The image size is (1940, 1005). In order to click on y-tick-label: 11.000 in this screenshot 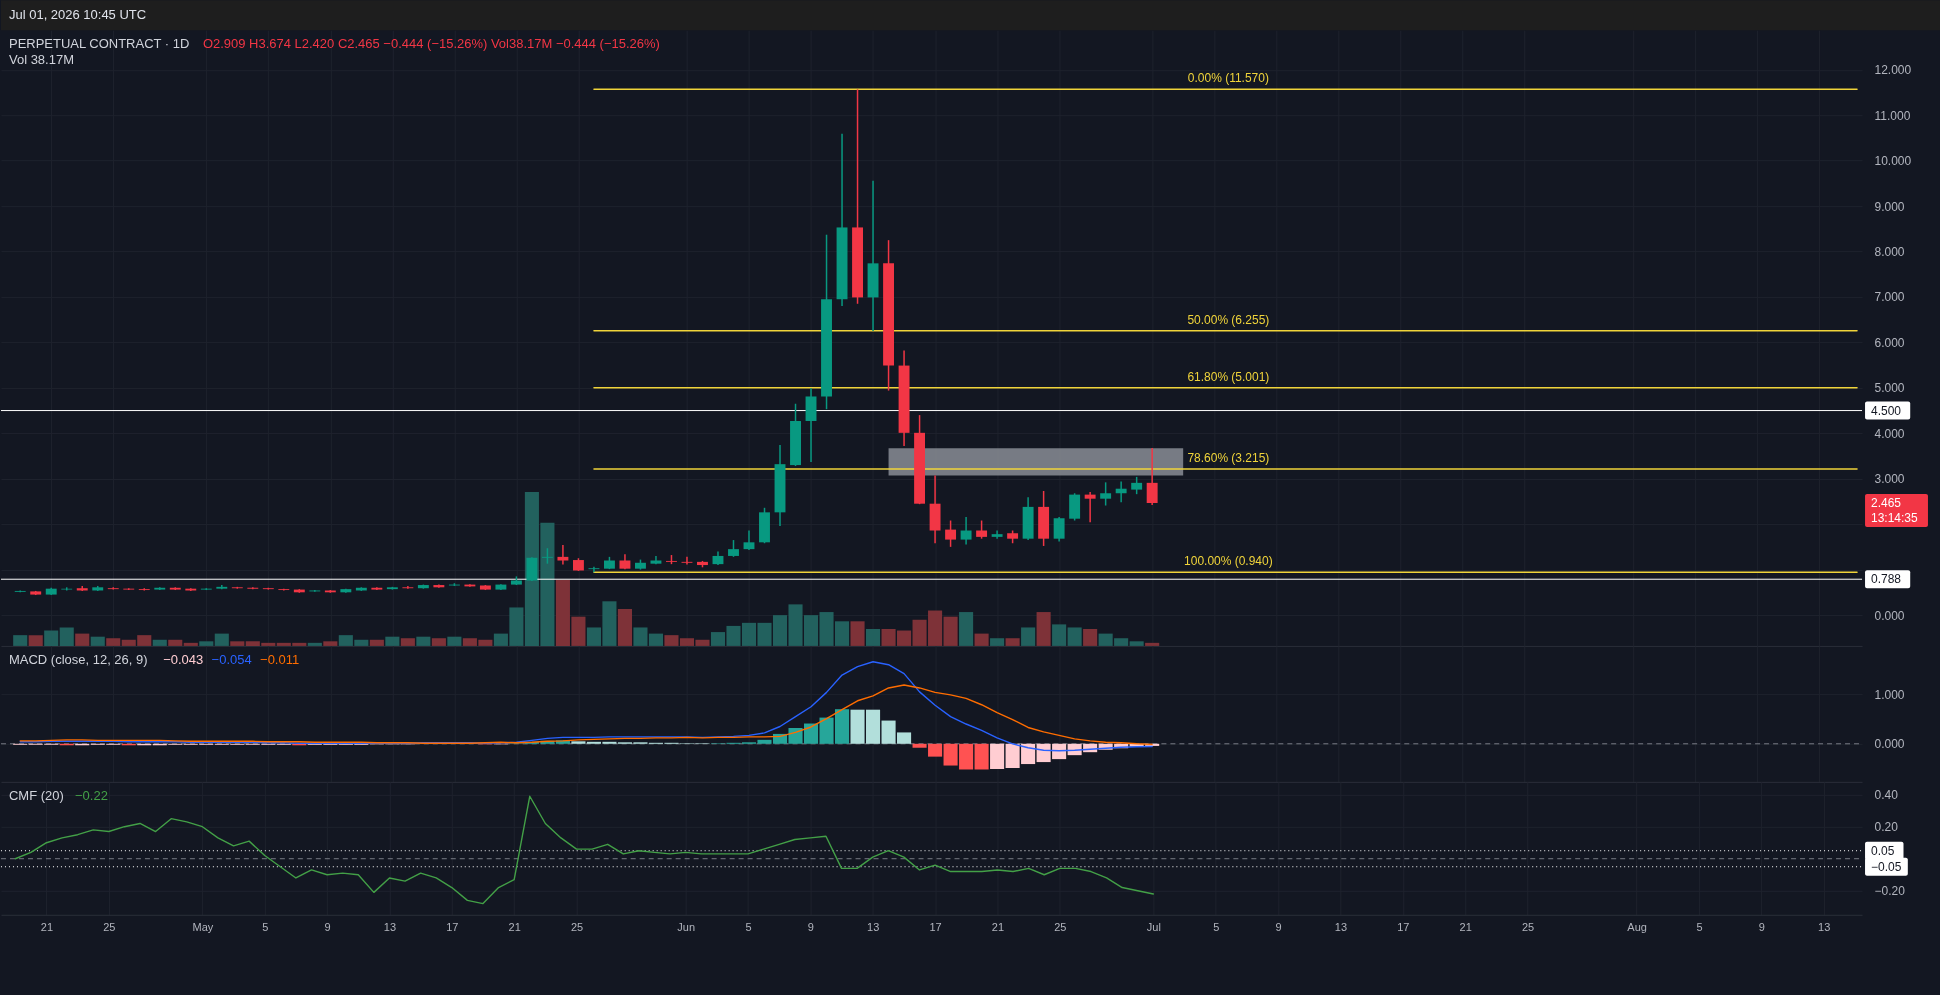, I will do `click(1892, 115)`.